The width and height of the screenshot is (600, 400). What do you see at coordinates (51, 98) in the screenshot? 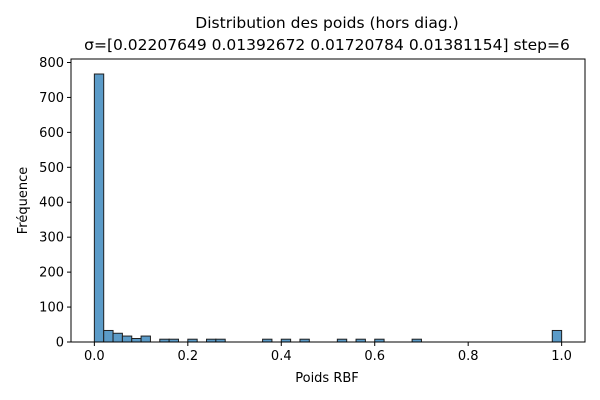
I see `y-tick-label: 700` at bounding box center [51, 98].